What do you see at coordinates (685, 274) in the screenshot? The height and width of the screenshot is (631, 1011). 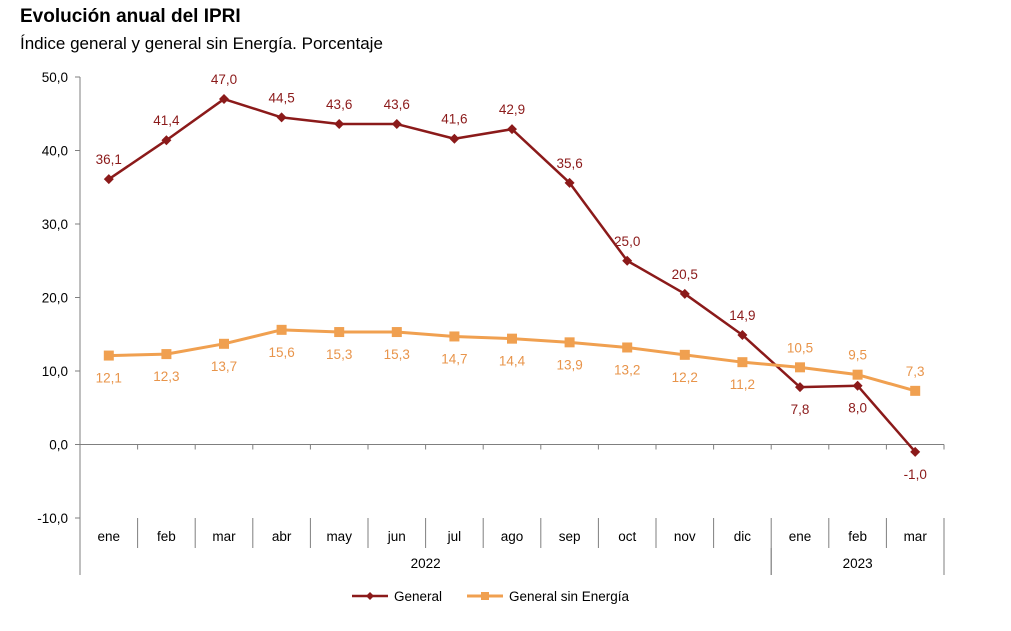 I see `data-label: 20,5` at bounding box center [685, 274].